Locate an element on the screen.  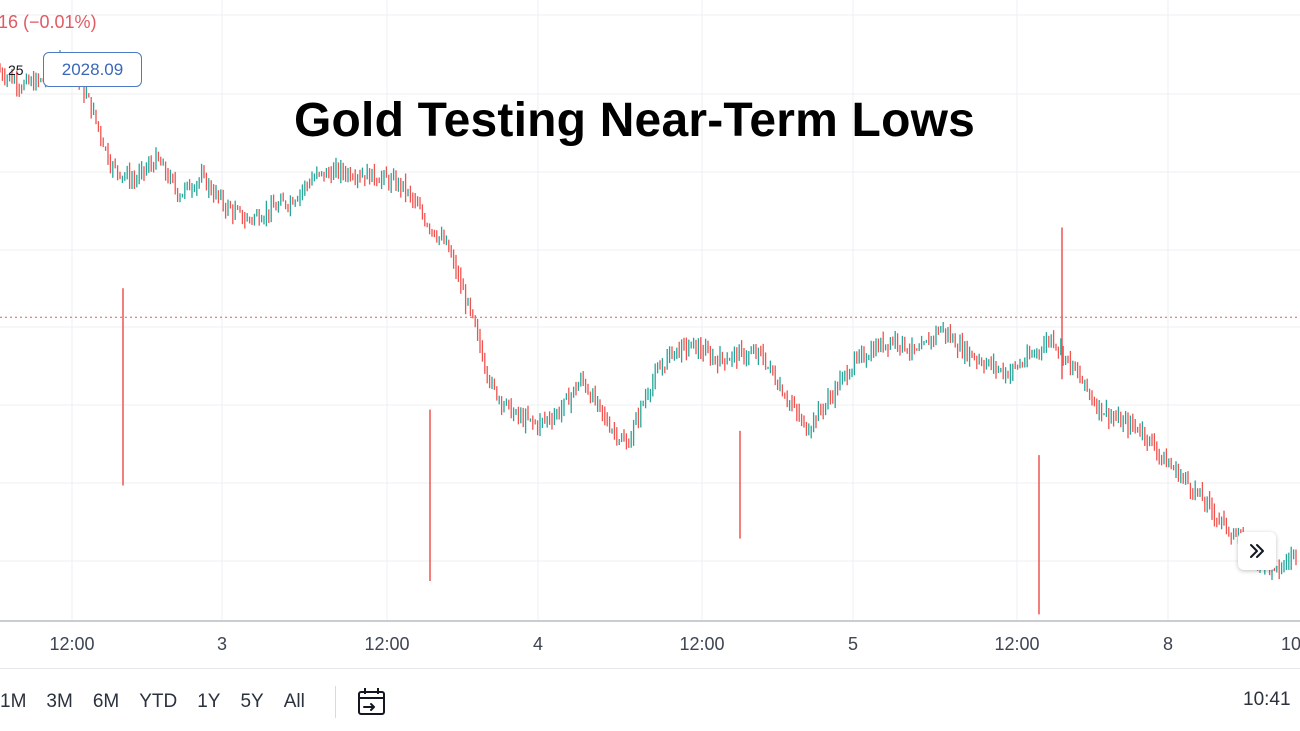
chart-title: Gold Testing Near-Term Lows is located at coordinates (635, 120).